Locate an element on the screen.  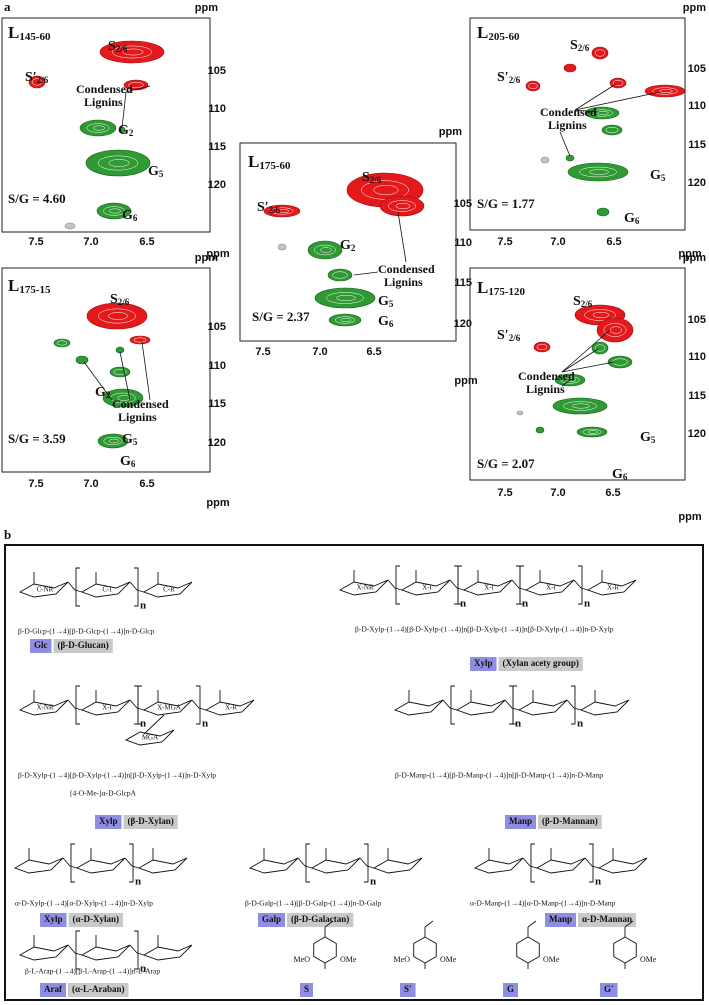
condensed-label: Lignins is located at coordinates (103, 102).